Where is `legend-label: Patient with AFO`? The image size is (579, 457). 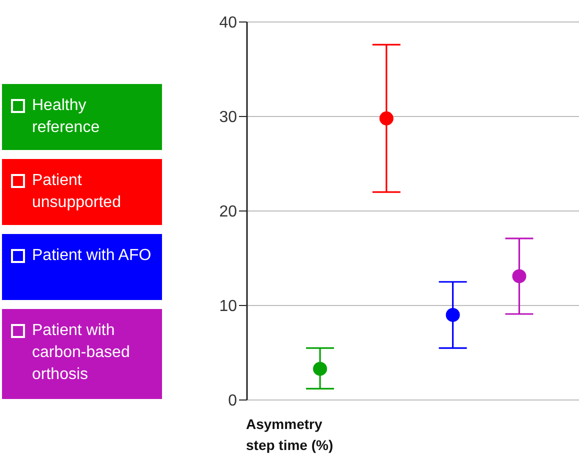
legend-label: Patient with AFO is located at coordinates (92, 256).